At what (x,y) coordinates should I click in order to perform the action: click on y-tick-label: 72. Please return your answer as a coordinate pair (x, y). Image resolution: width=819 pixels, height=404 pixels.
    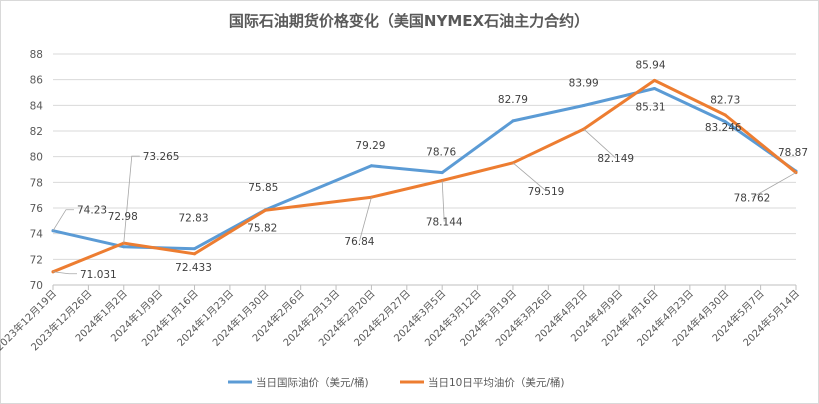
    Looking at the image, I should click on (36, 260).